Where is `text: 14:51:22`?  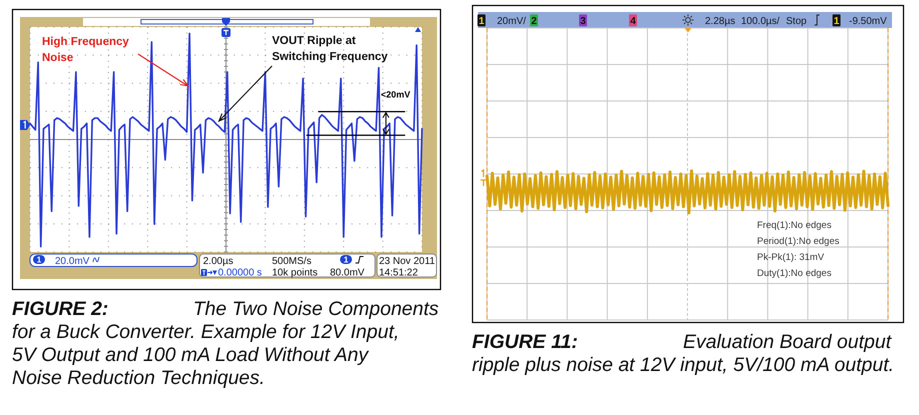
text: 14:51:22 is located at coordinates (398, 273).